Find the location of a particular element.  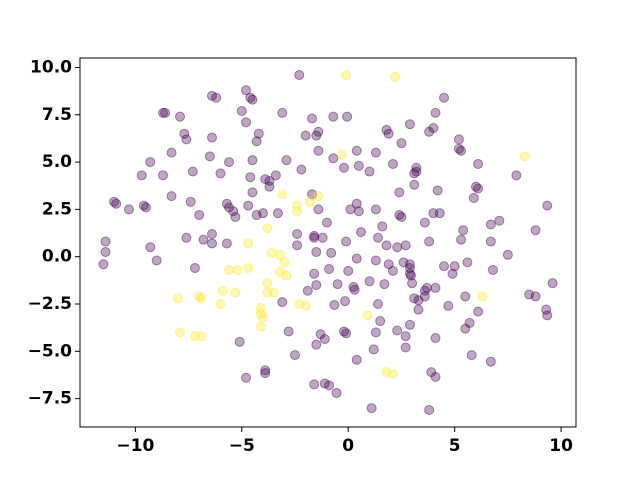

x-tick-label: 0 is located at coordinates (348, 446).